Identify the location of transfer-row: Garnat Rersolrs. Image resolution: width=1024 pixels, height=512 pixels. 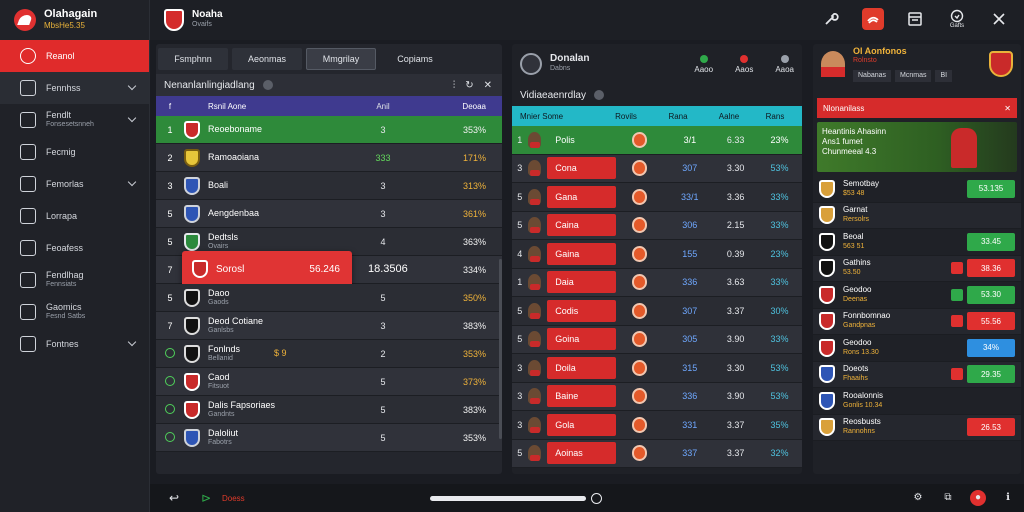
(917, 215).